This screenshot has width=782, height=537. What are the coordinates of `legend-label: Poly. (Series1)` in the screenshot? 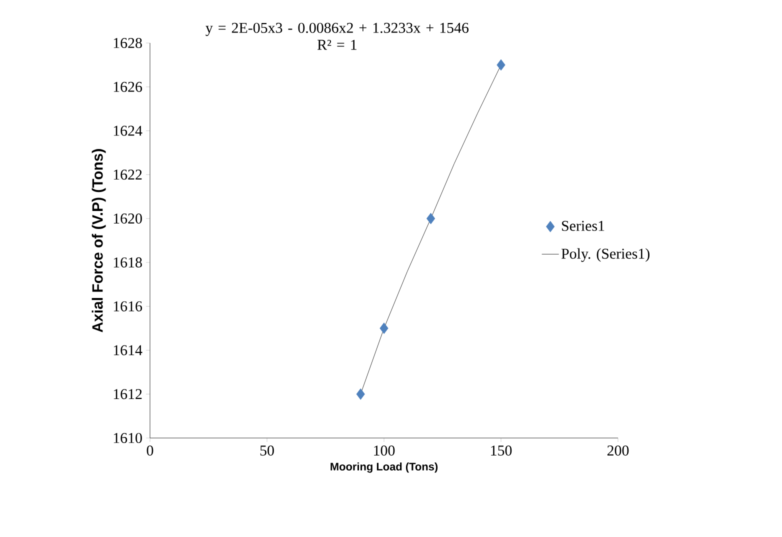 It's located at (605, 255).